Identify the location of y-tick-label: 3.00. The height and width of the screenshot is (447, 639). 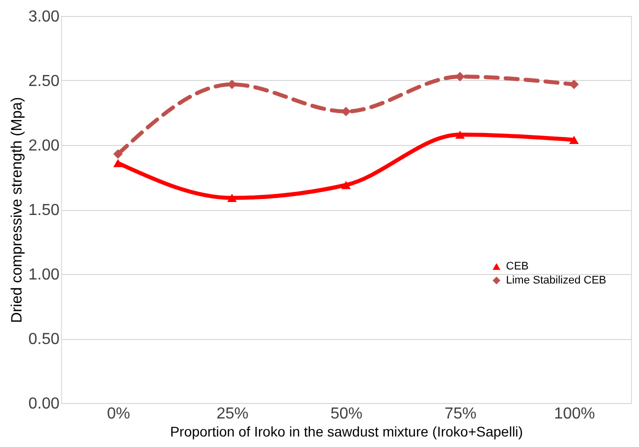
(44, 17).